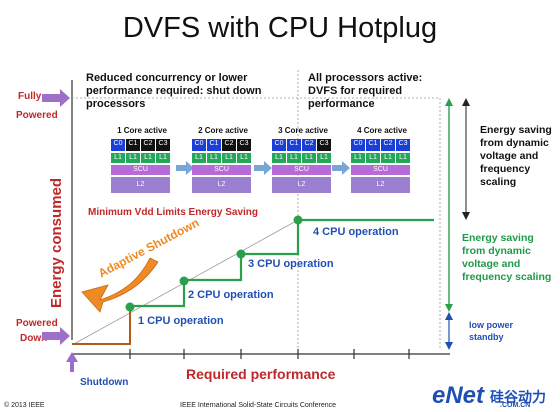 Image resolution: width=560 pixels, height=412 pixels. Describe the element at coordinates (261, 374) in the screenshot. I see `x-axis-label: Required performance` at that location.